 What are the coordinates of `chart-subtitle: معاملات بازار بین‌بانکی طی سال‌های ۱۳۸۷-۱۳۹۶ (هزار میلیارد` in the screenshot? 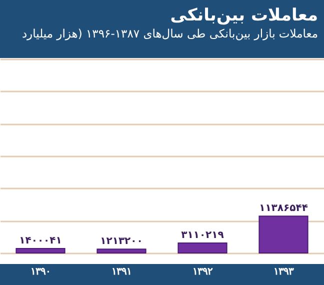 It's located at (170, 33).